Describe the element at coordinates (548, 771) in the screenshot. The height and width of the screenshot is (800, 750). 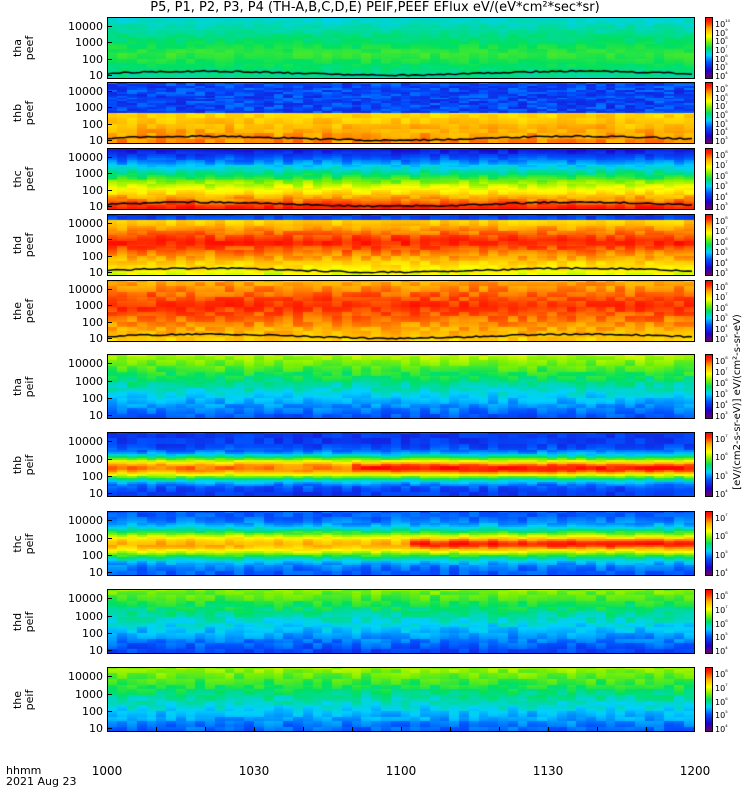
I see `x-tick-label: 1130` at that location.